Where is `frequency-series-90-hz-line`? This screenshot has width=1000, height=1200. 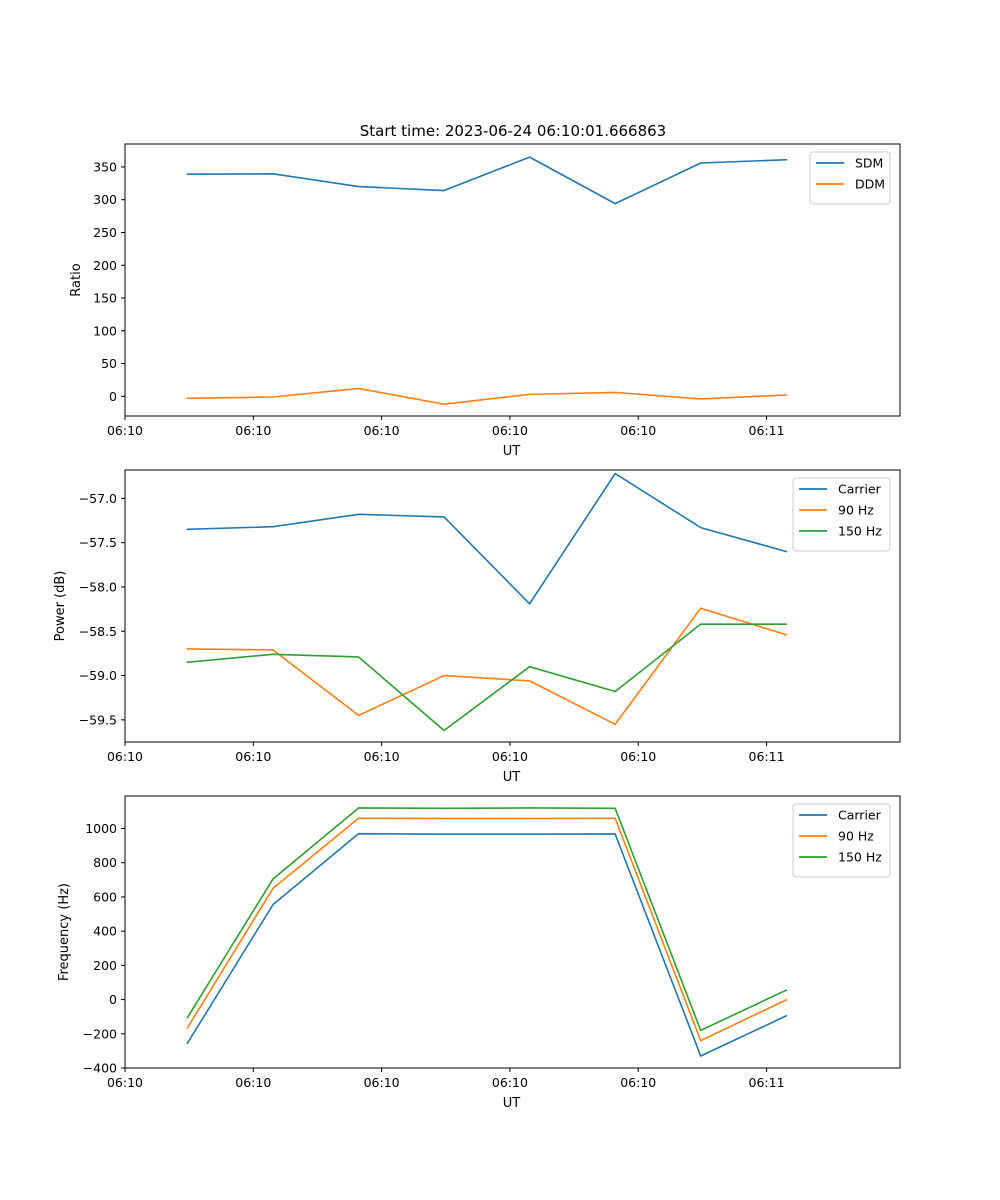
frequency-series-90-hz-line is located at coordinates (487, 929).